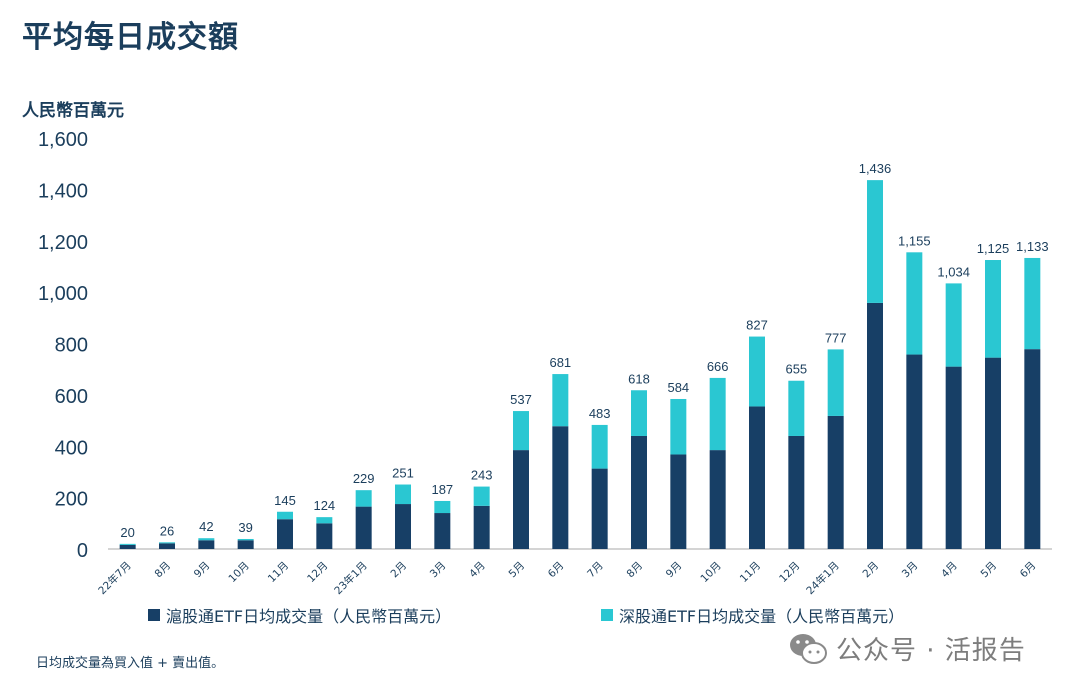  Describe the element at coordinates (823, 578) in the screenshot. I see `x-tick-label: 24年1月` at that location.